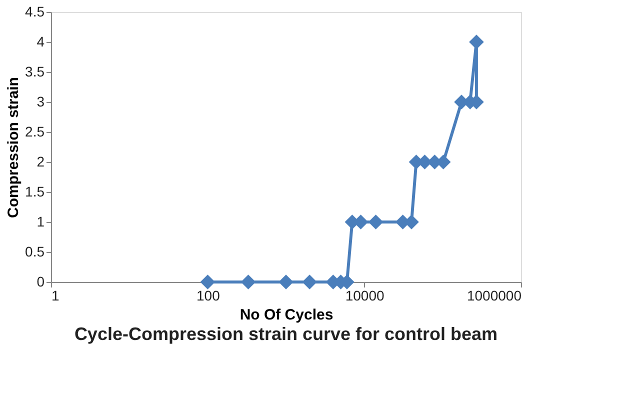 The height and width of the screenshot is (405, 633). What do you see at coordinates (40, 42) in the screenshot?
I see `y-tick-label: 4` at bounding box center [40, 42].